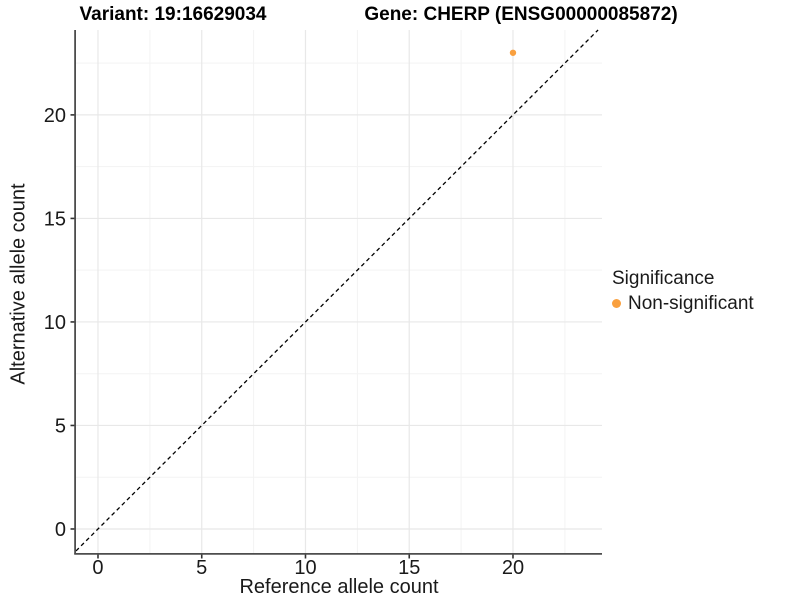 Image resolution: width=800 pixels, height=600 pixels. Describe the element at coordinates (55, 323) in the screenshot. I see `y-tick-label: 10` at that location.